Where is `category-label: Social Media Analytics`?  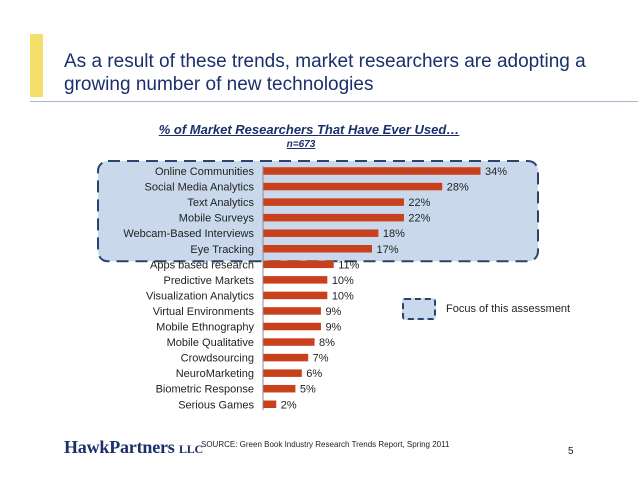 category-label: Social Media Analytics is located at coordinates (200, 188).